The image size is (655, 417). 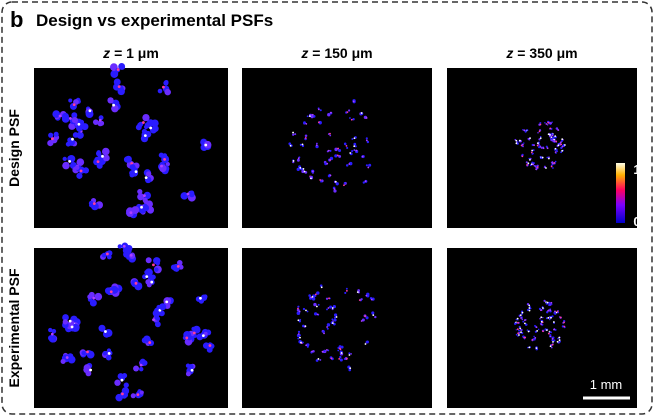 I want to click on column-header: z = 1 μm, so click(x=130, y=53).